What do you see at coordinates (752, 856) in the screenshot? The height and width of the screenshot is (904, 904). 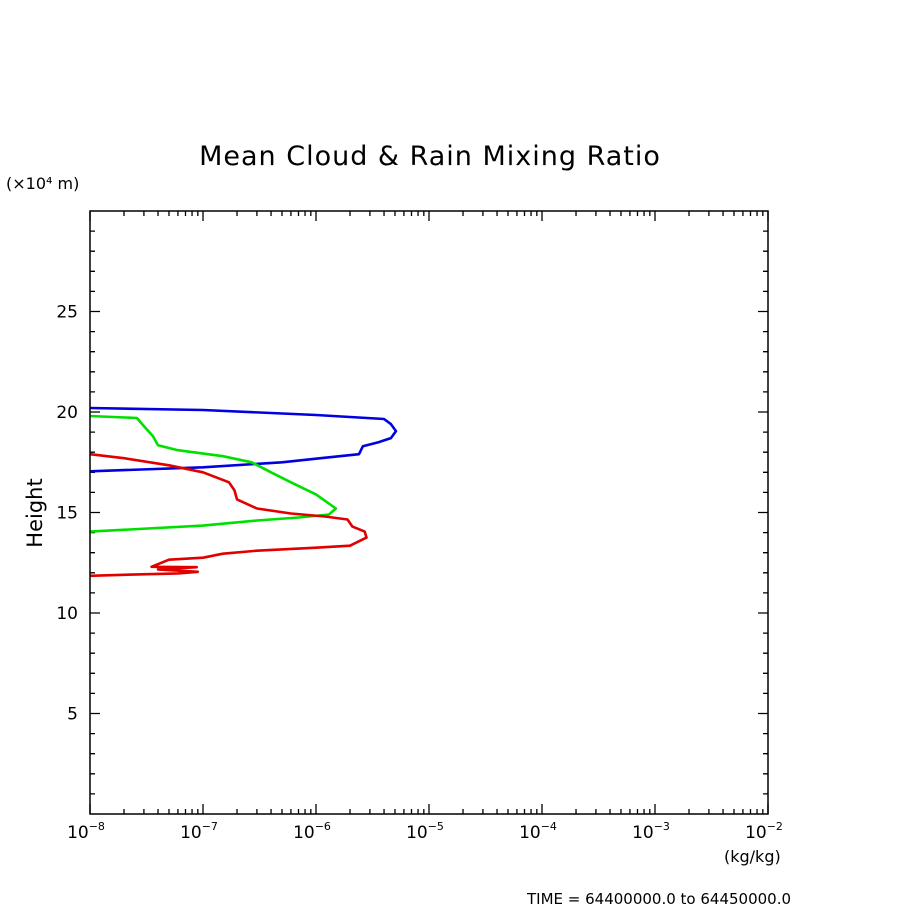 I see `x-axis-unit: (kg/kg)` at bounding box center [752, 856].